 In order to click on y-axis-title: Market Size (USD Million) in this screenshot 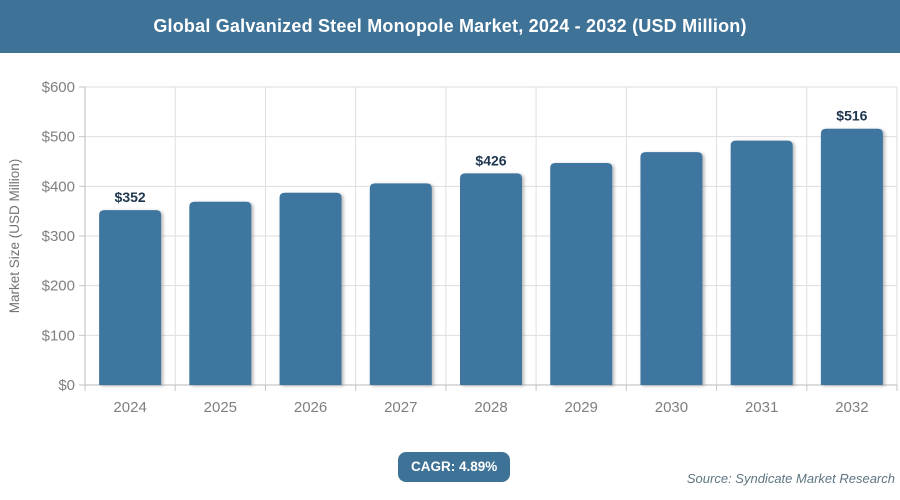, I will do `click(14, 236)`.